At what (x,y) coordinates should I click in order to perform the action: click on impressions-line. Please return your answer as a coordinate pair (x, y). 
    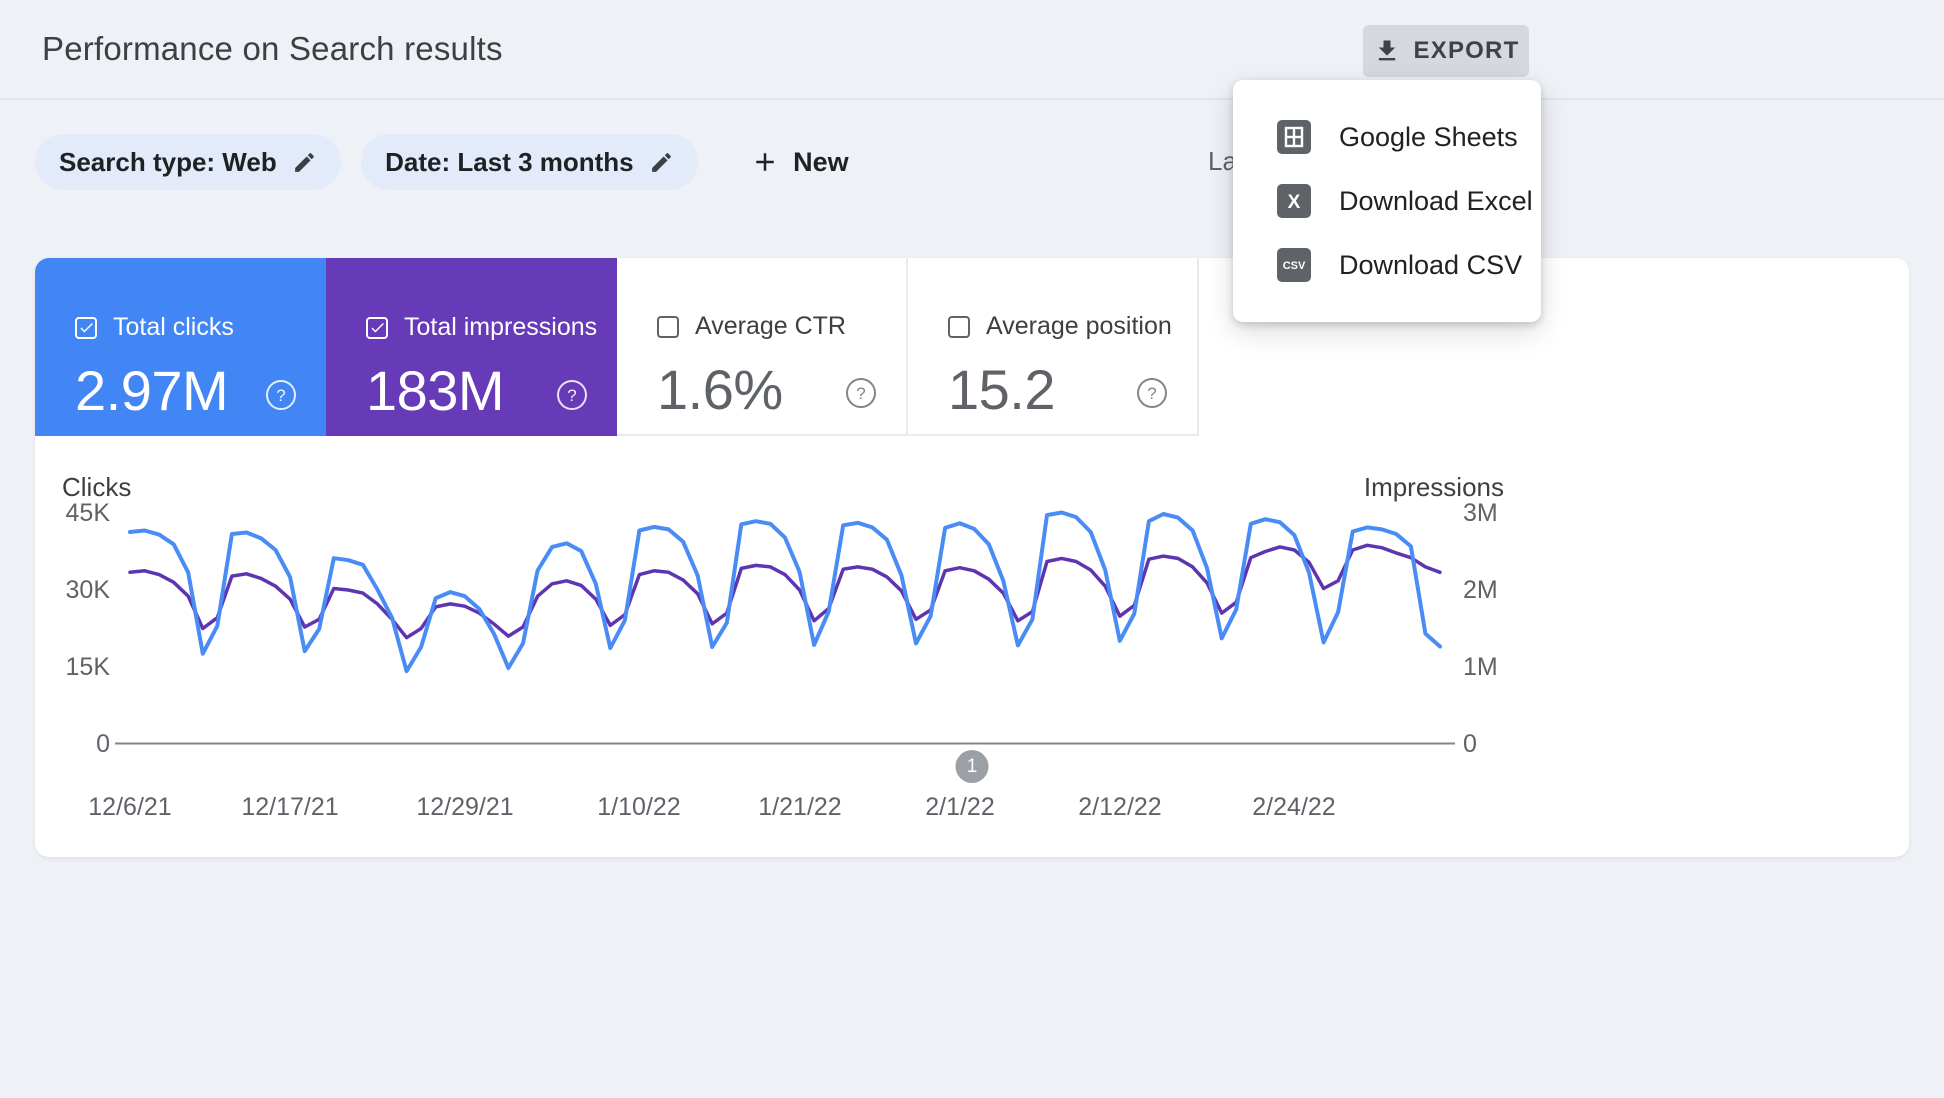
    Looking at the image, I should click on (785, 591).